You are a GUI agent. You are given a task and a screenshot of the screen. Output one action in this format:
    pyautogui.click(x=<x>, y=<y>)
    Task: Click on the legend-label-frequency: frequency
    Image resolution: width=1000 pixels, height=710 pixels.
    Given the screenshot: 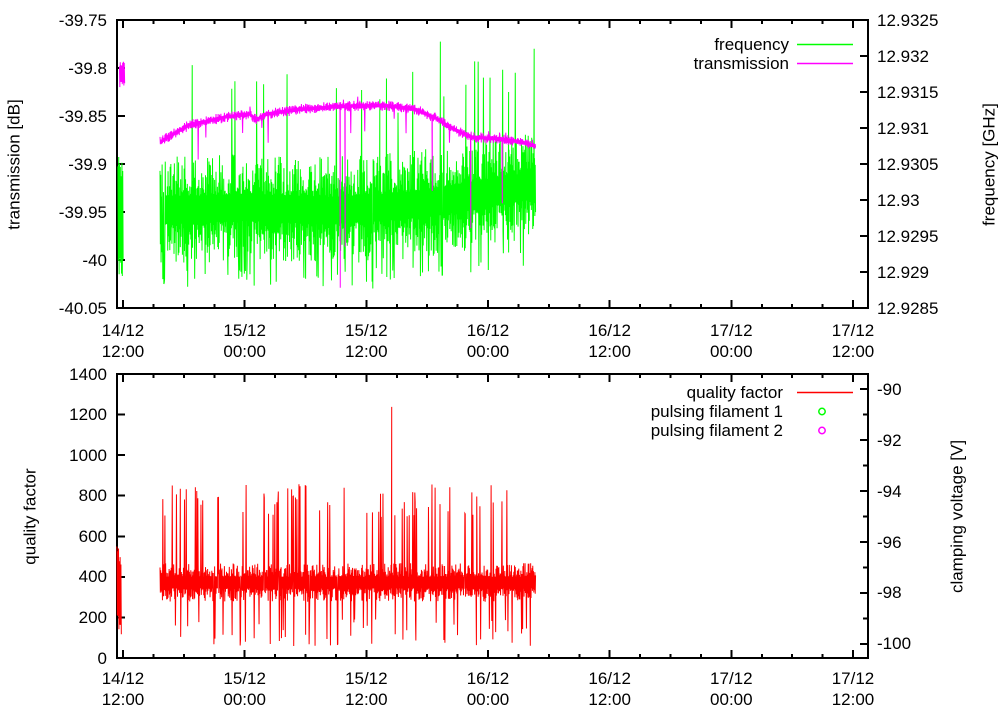 What is the action you would take?
    pyautogui.click(x=751, y=44)
    